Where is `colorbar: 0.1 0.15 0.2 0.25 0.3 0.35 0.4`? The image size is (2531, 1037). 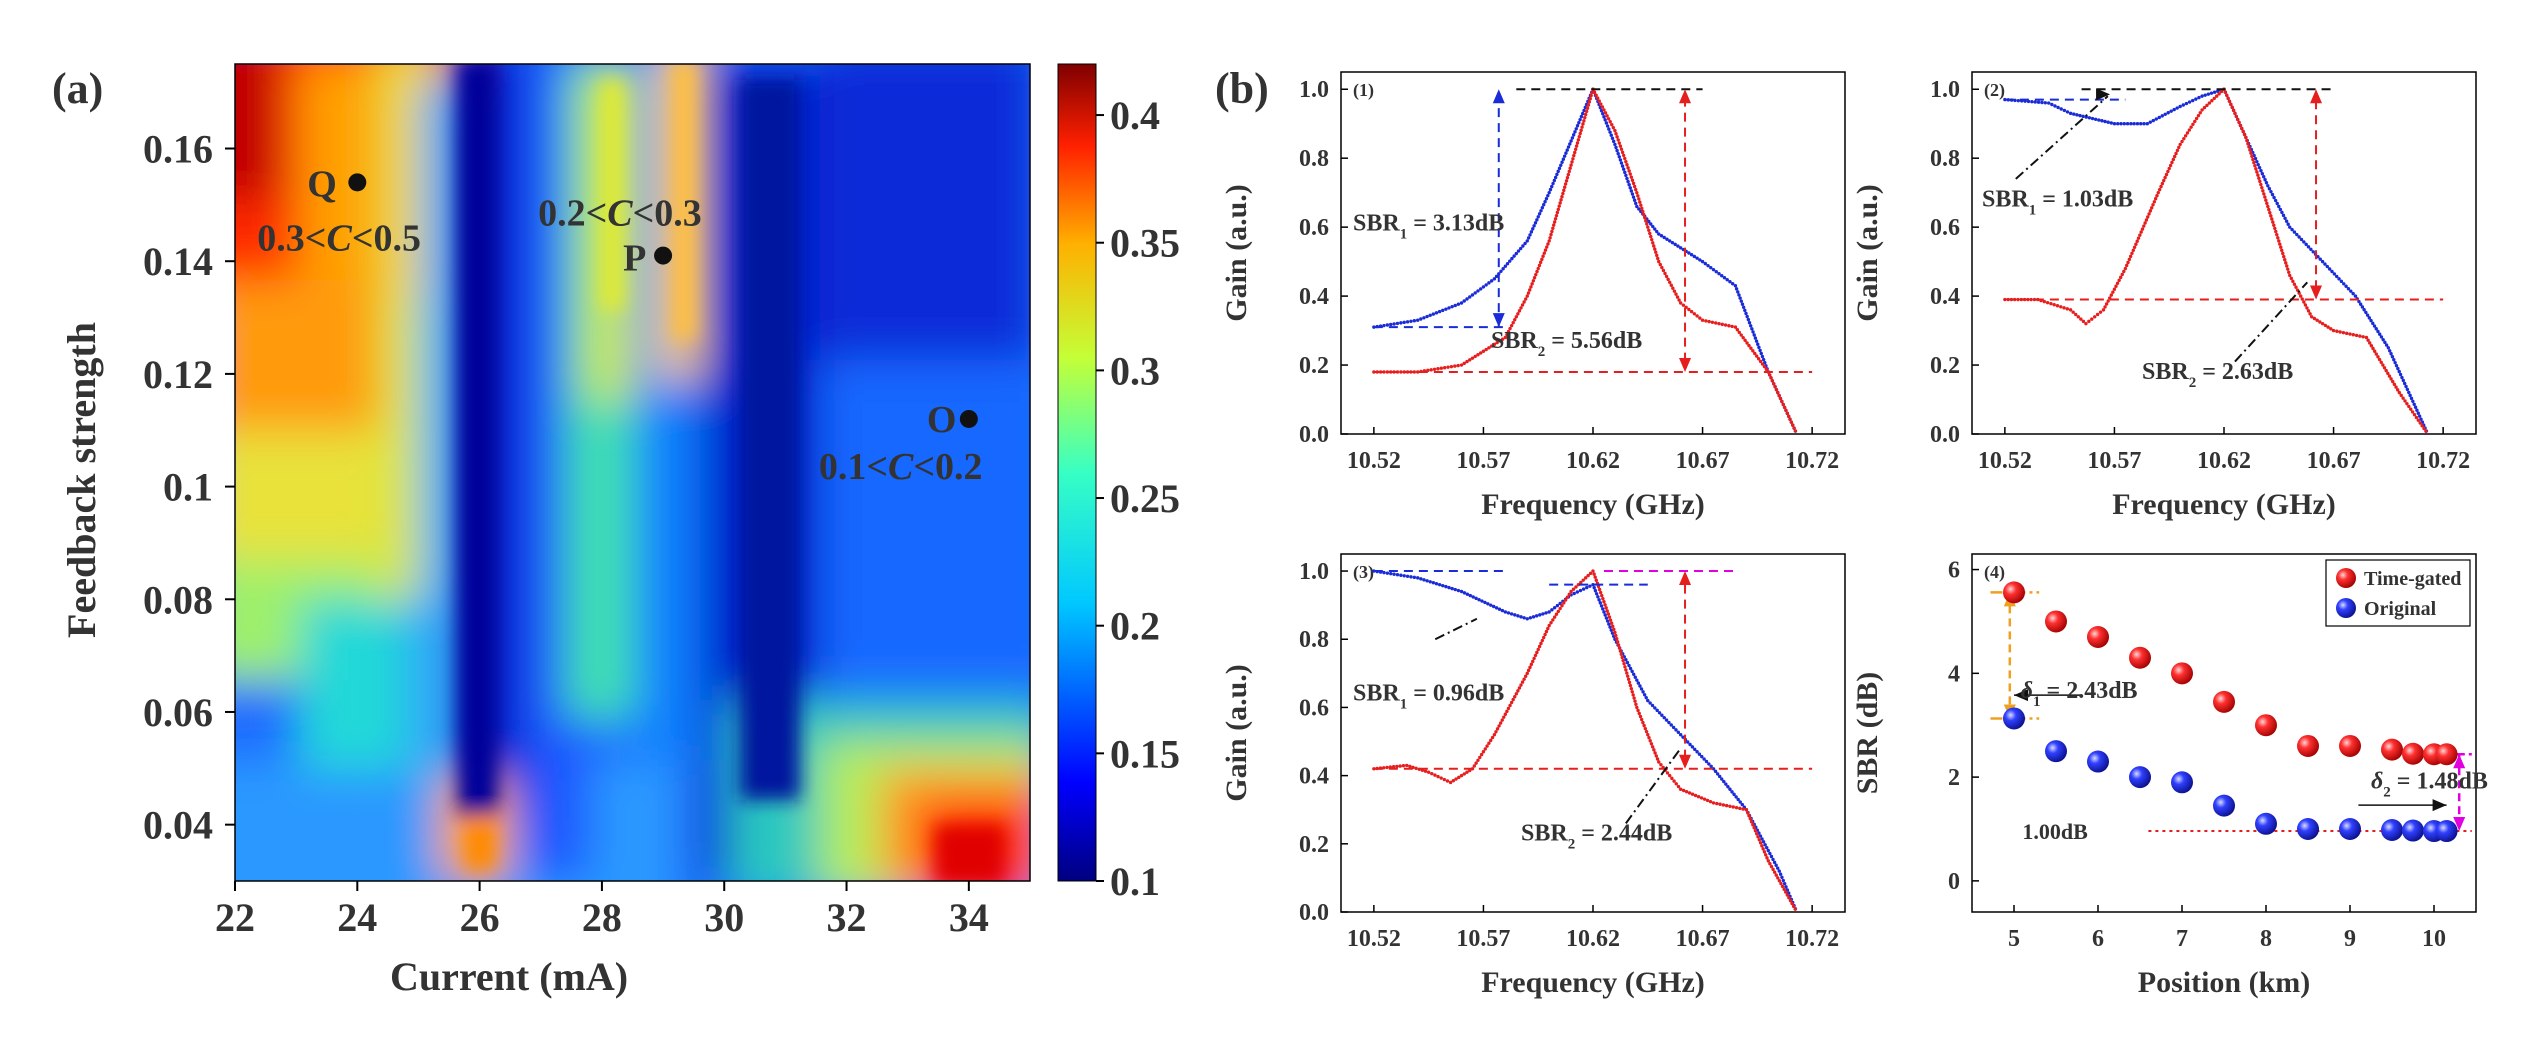 colorbar: 0.1 0.15 0.2 0.25 0.3 0.35 0.4 is located at coordinates (1118, 483).